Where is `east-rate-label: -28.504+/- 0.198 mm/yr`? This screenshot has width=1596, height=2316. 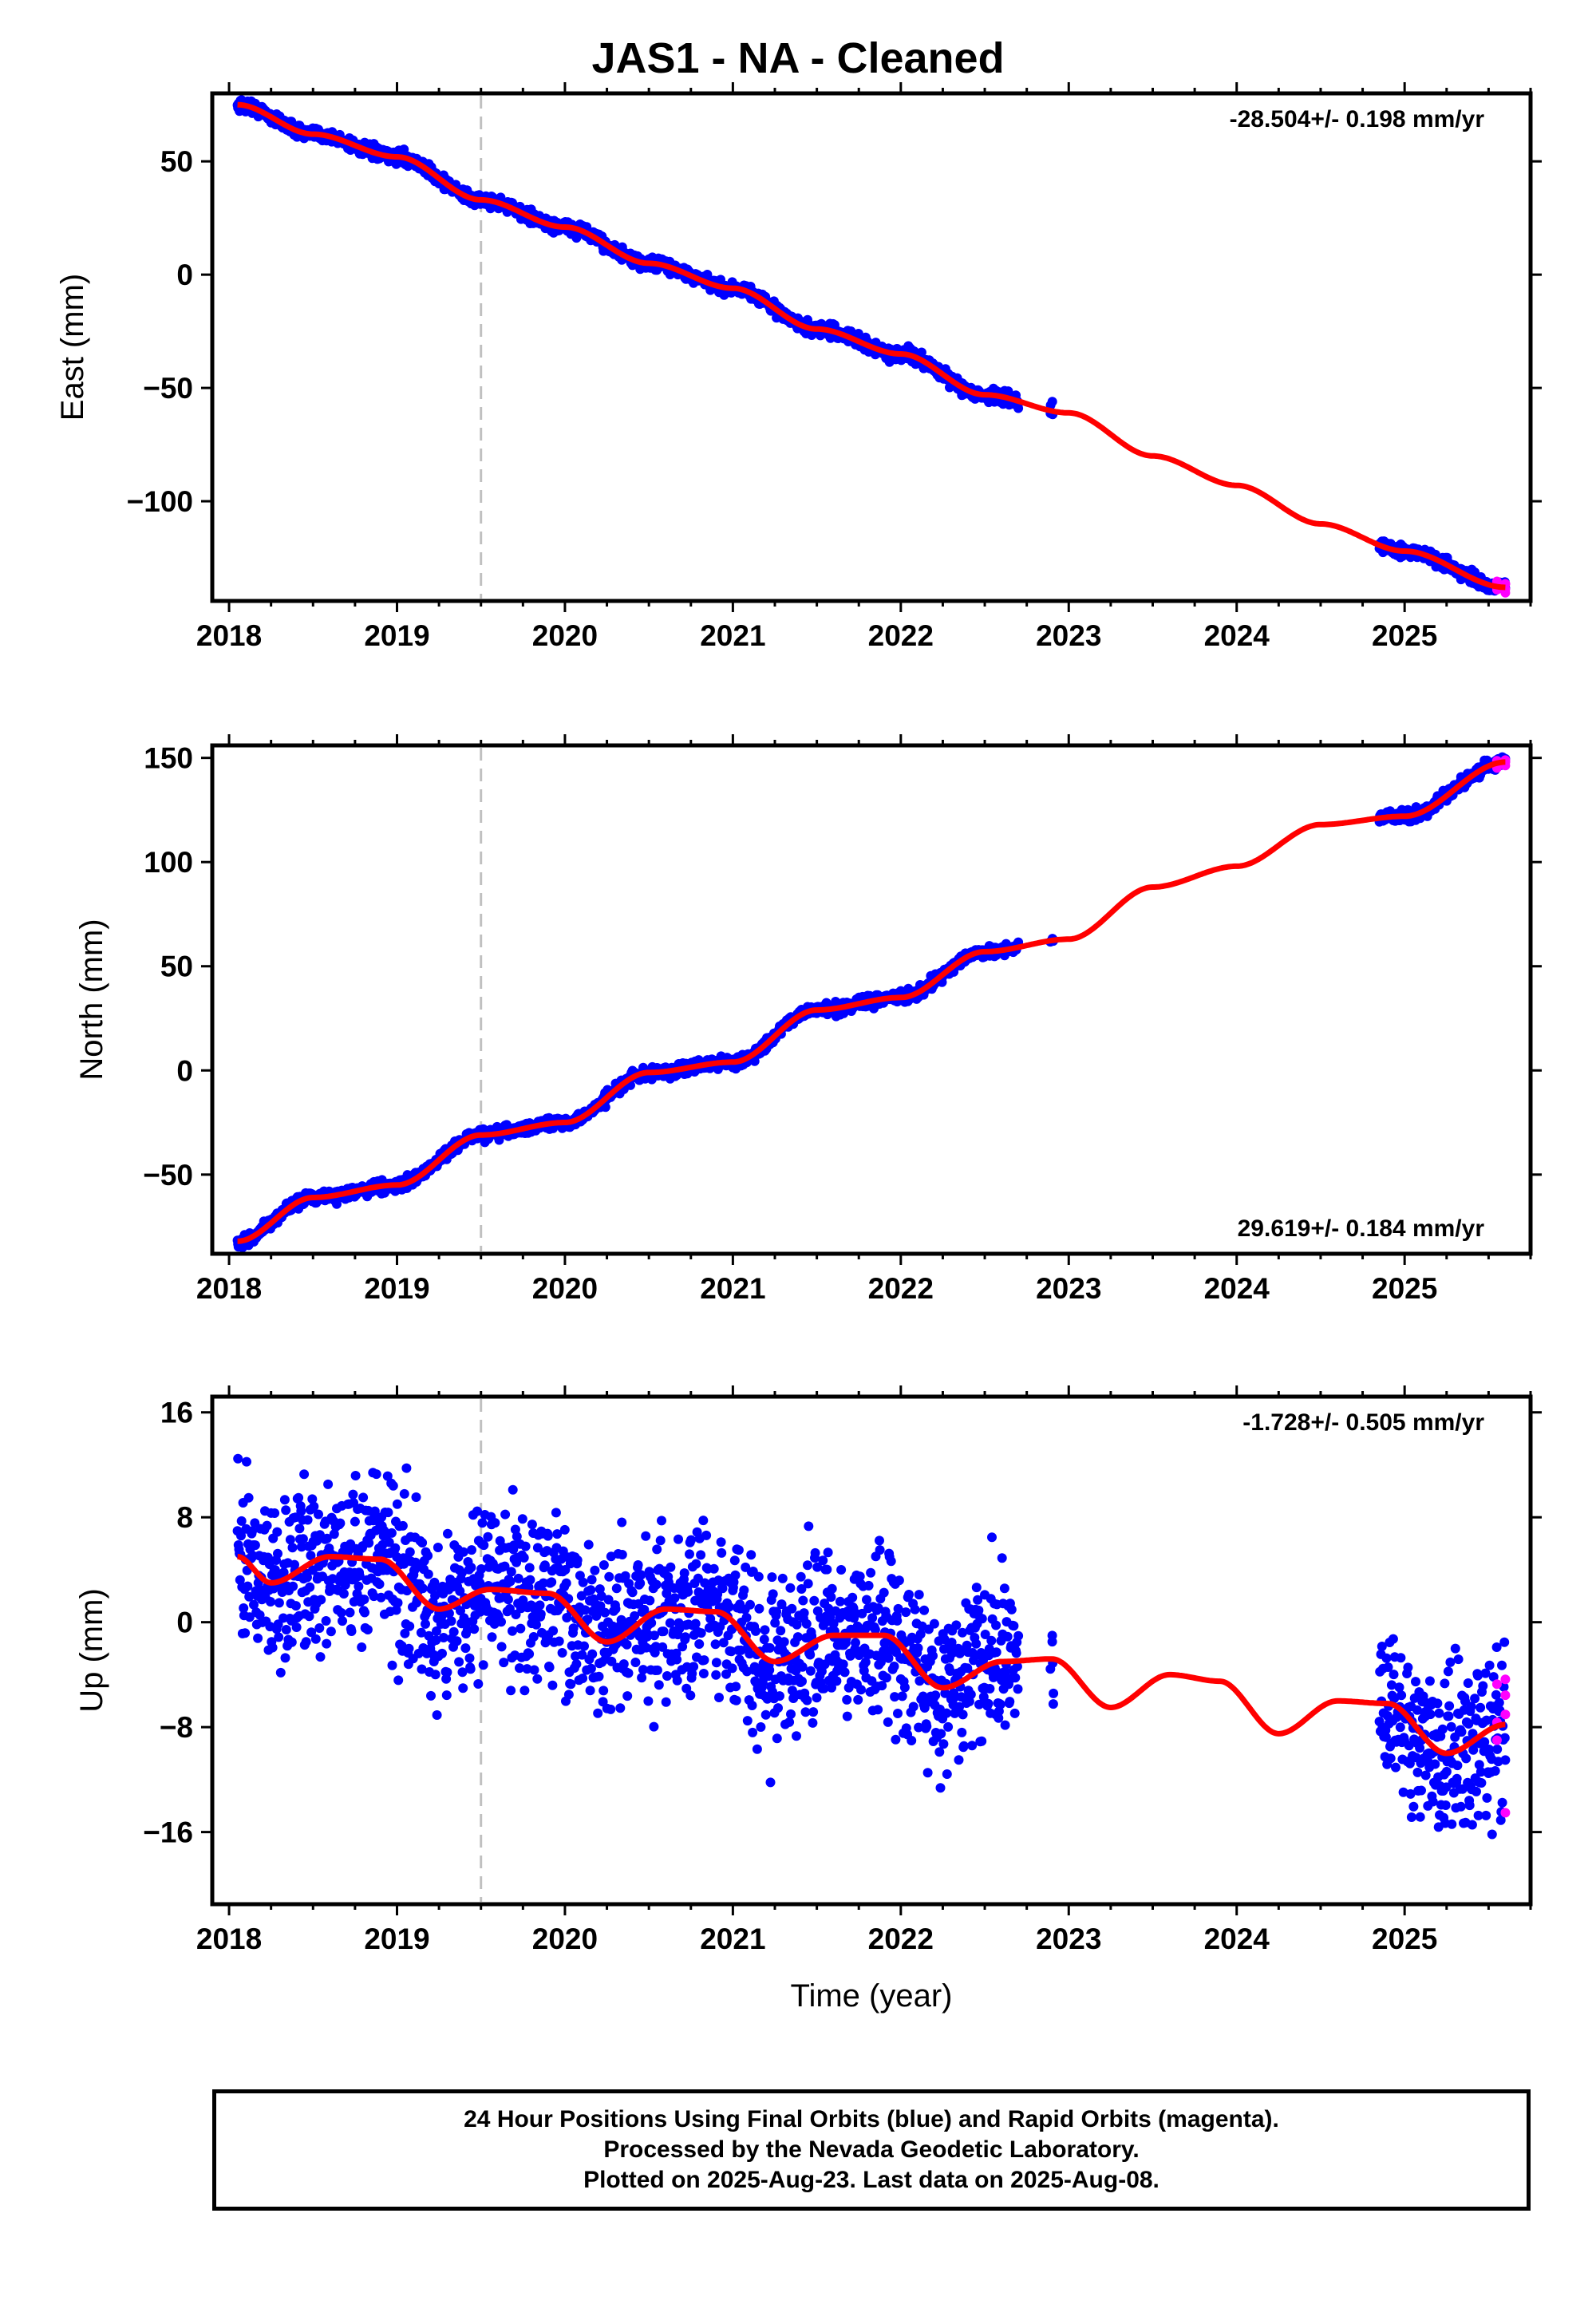
east-rate-label: -28.504+/- 0.198 mm/yr is located at coordinates (1357, 119).